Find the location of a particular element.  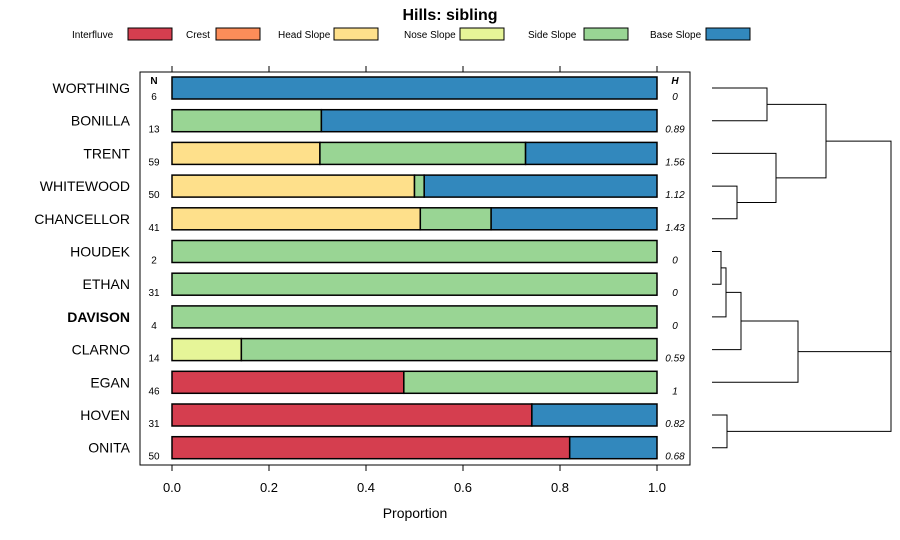

row-label: TRENT is located at coordinates (106, 153).